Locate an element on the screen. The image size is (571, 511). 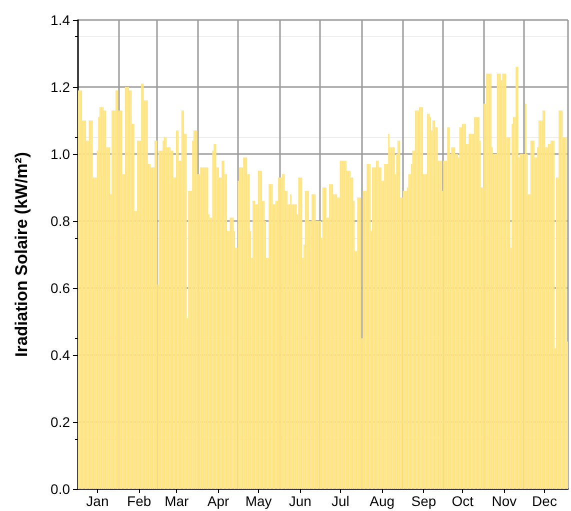
x-tick-label: Mar is located at coordinates (177, 501).